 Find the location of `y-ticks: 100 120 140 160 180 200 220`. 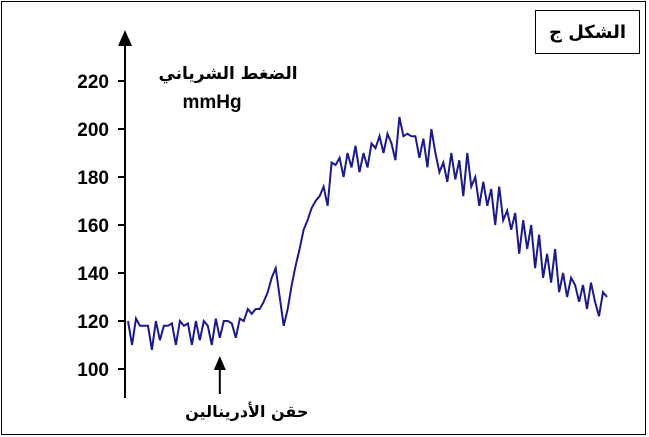

y-ticks: 100 120 140 160 180 200 220 is located at coordinates (101, 226).